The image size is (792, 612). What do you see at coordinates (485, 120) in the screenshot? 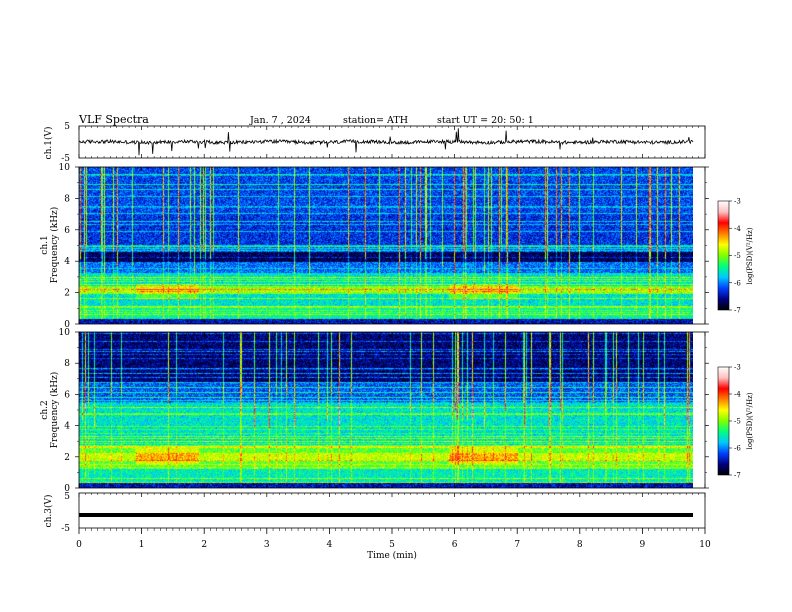
I see `start-time-label: start UT = 20: 50: 1` at bounding box center [485, 120].